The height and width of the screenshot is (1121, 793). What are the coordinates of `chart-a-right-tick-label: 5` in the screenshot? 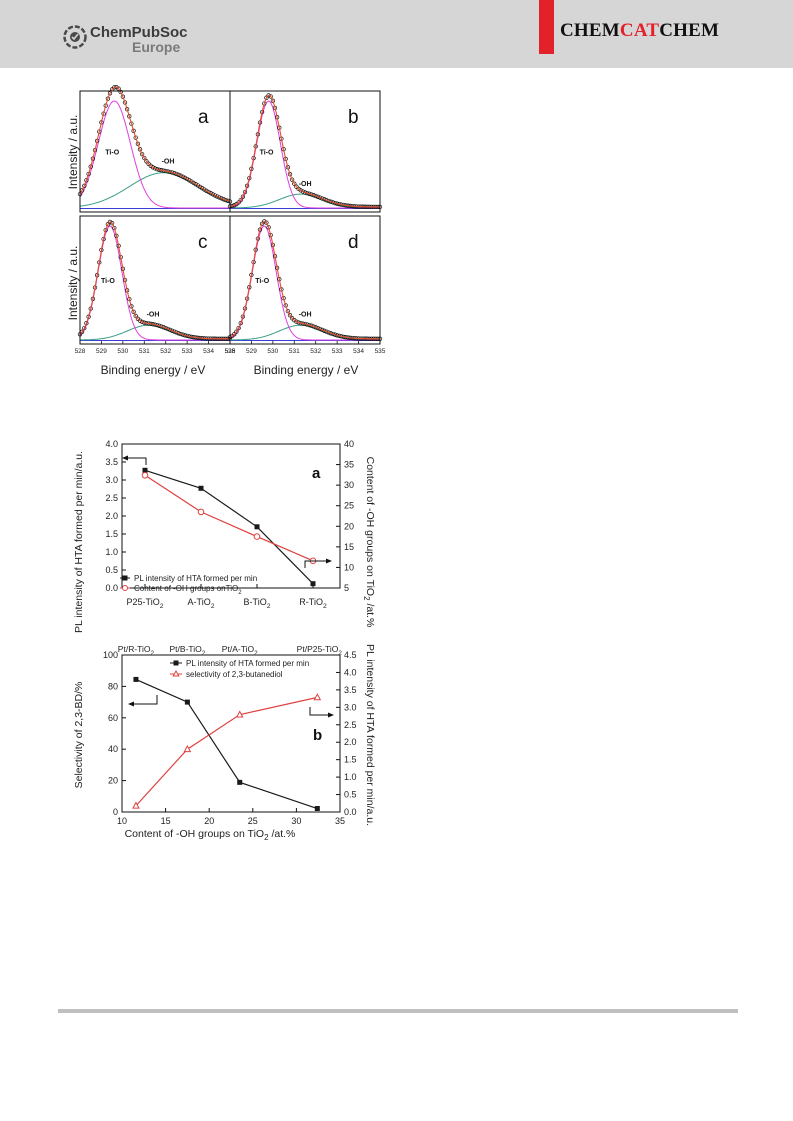 It's located at (346, 588).